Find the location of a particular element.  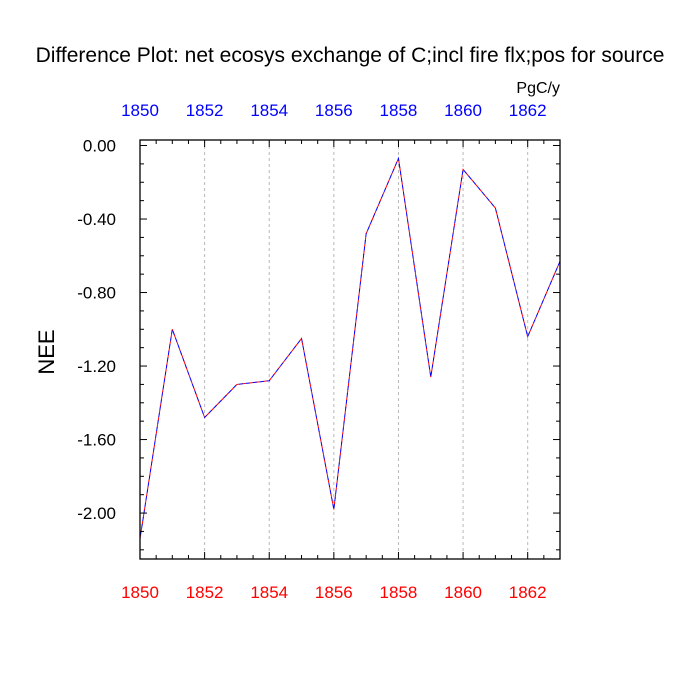

x-tick-label-top: 1856 is located at coordinates (334, 110).